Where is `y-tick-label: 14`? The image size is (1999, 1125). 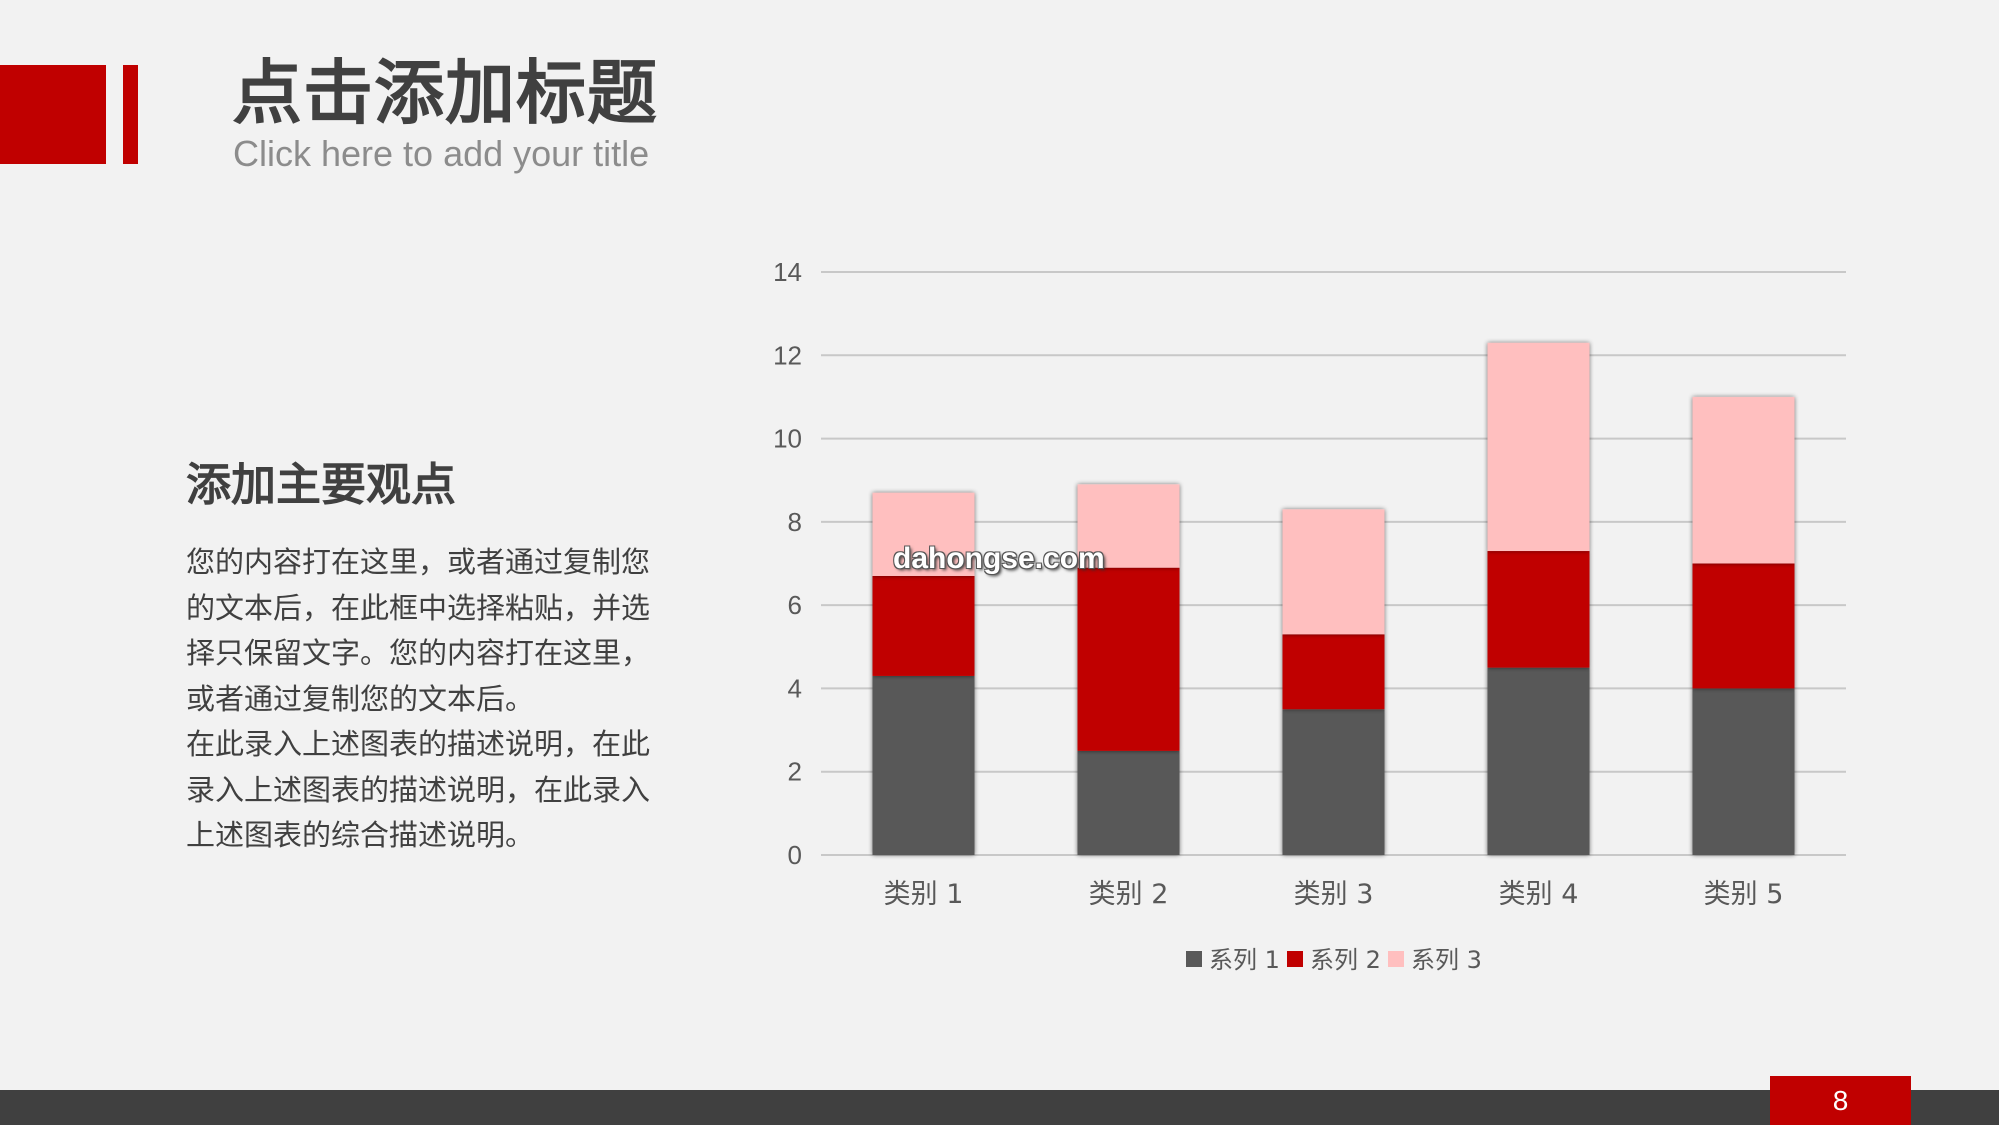
y-tick-label: 14 is located at coordinates (787, 272).